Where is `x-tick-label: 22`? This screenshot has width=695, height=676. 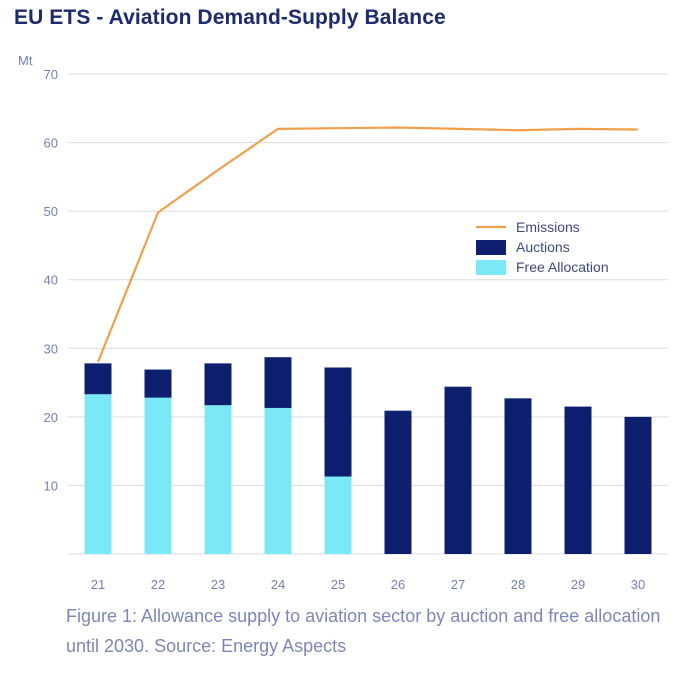
x-tick-label: 22 is located at coordinates (158, 584).